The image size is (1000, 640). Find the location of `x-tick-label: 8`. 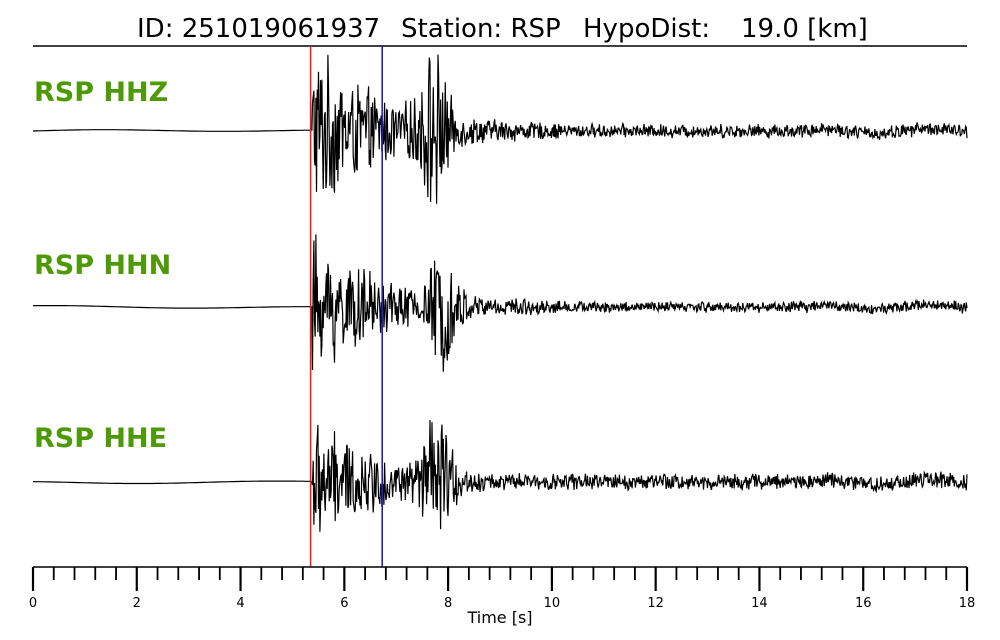

x-tick-label: 8 is located at coordinates (448, 603).